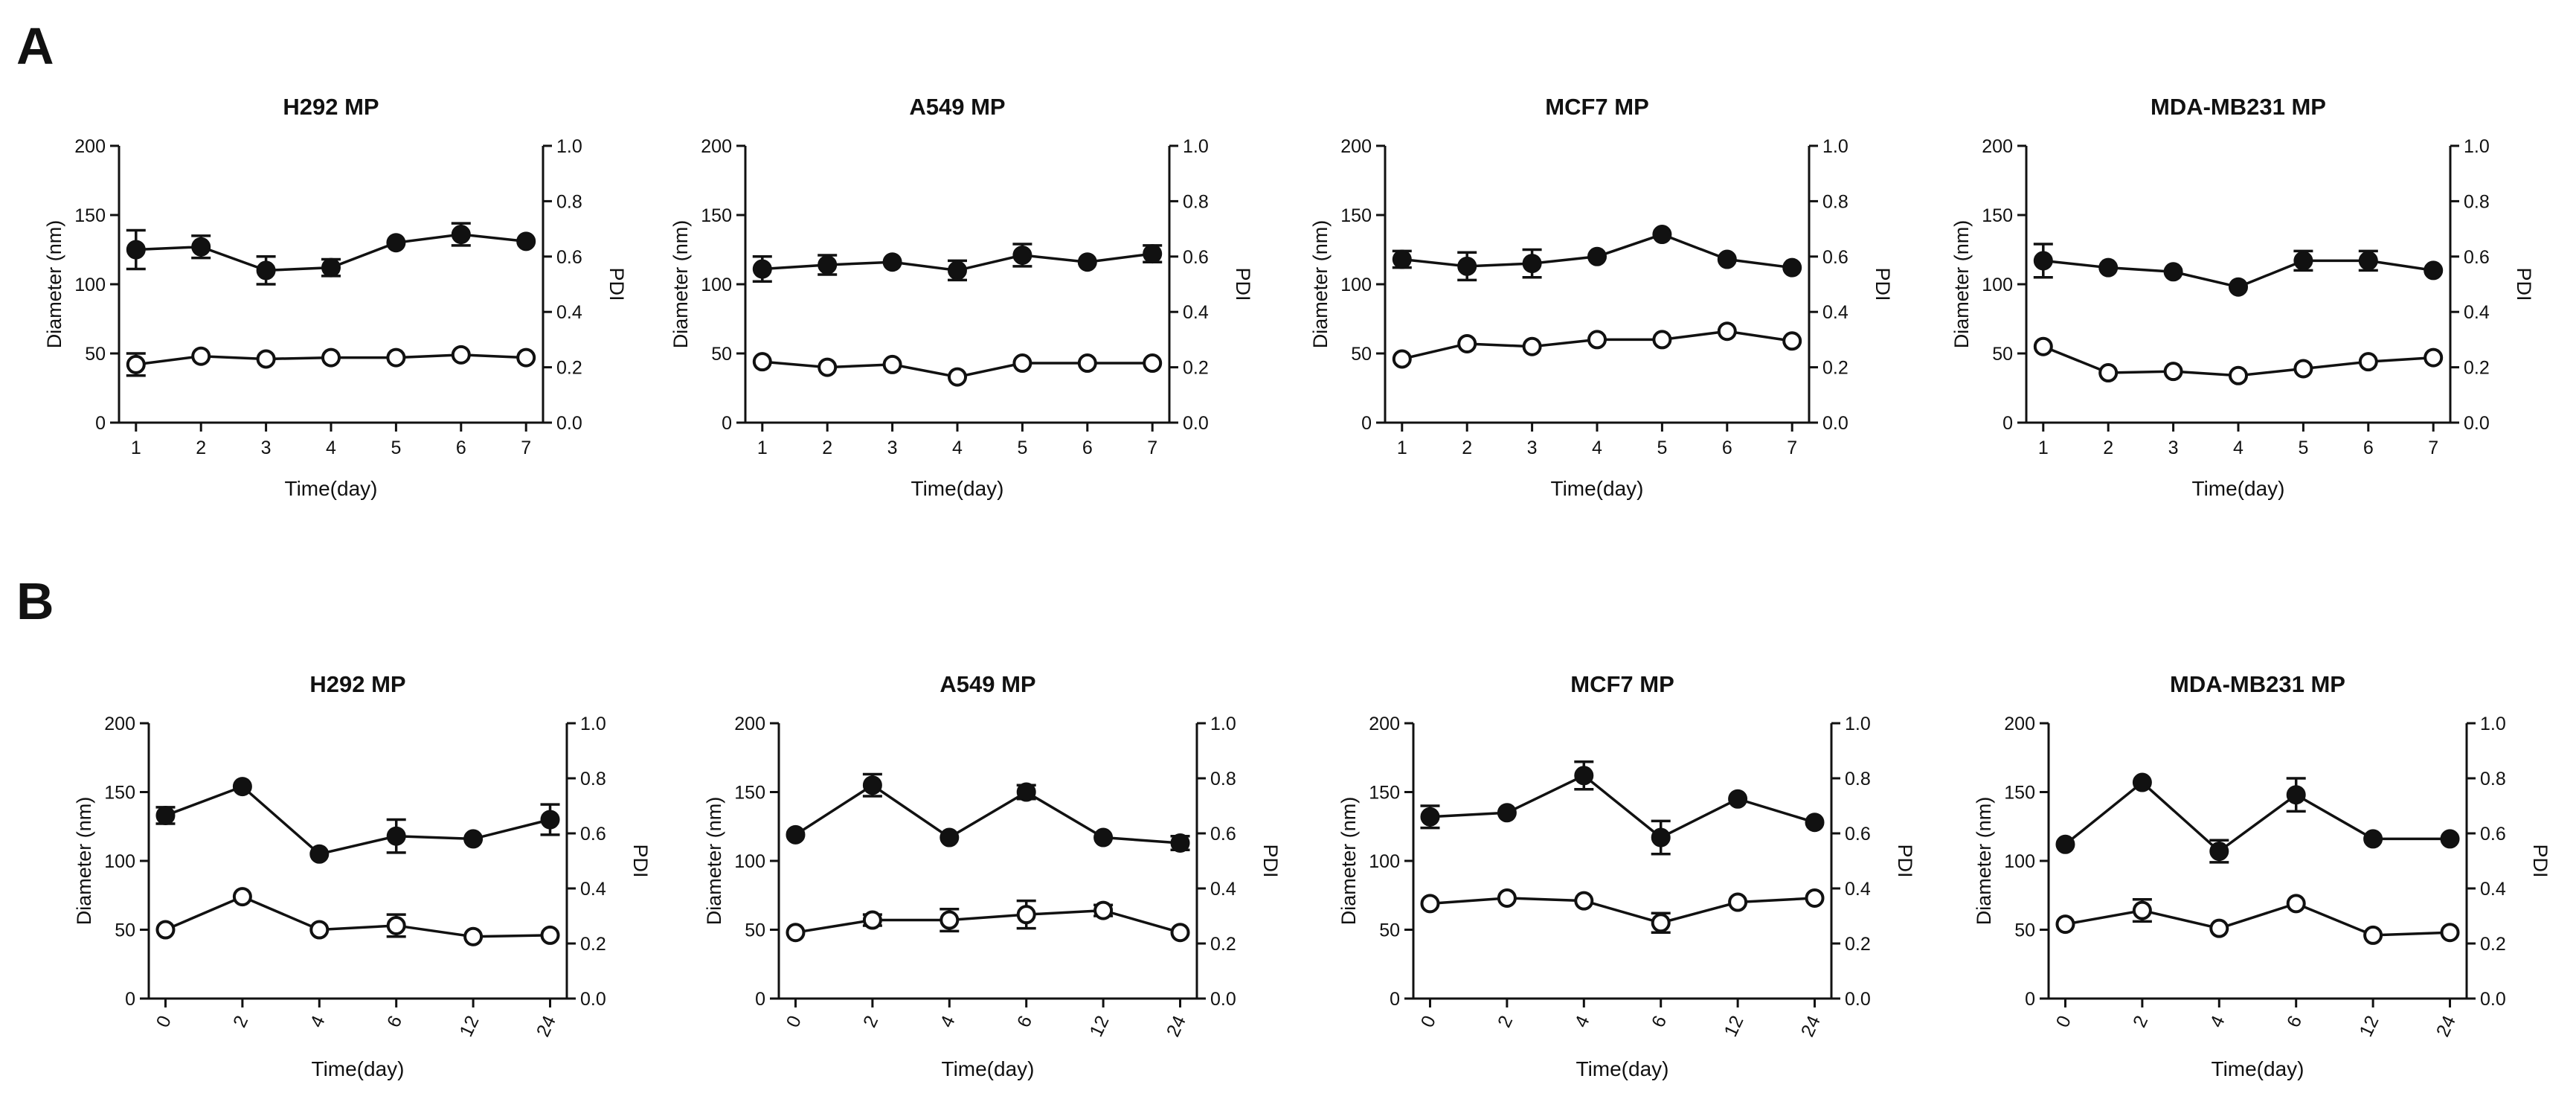 Image resolution: width=2576 pixels, height=1099 pixels. Describe the element at coordinates (331, 107) in the screenshot. I see `chart-title: H292 MP` at that location.